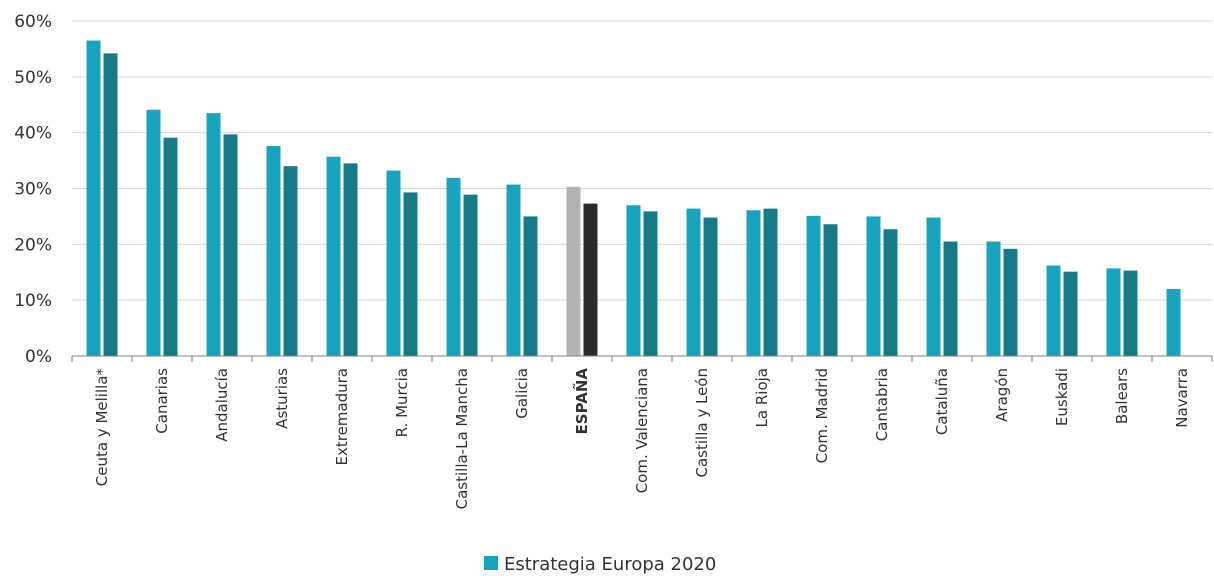 This screenshot has height=576, width=1214. I want to click on x-category-label: Com. Valenciana, so click(642, 430).